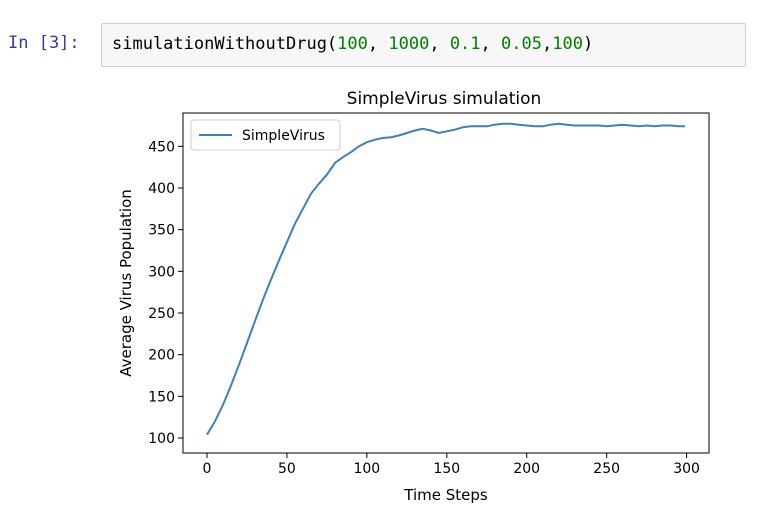 This screenshot has width=758, height=520. I want to click on x-tick-label: 300, so click(686, 469).